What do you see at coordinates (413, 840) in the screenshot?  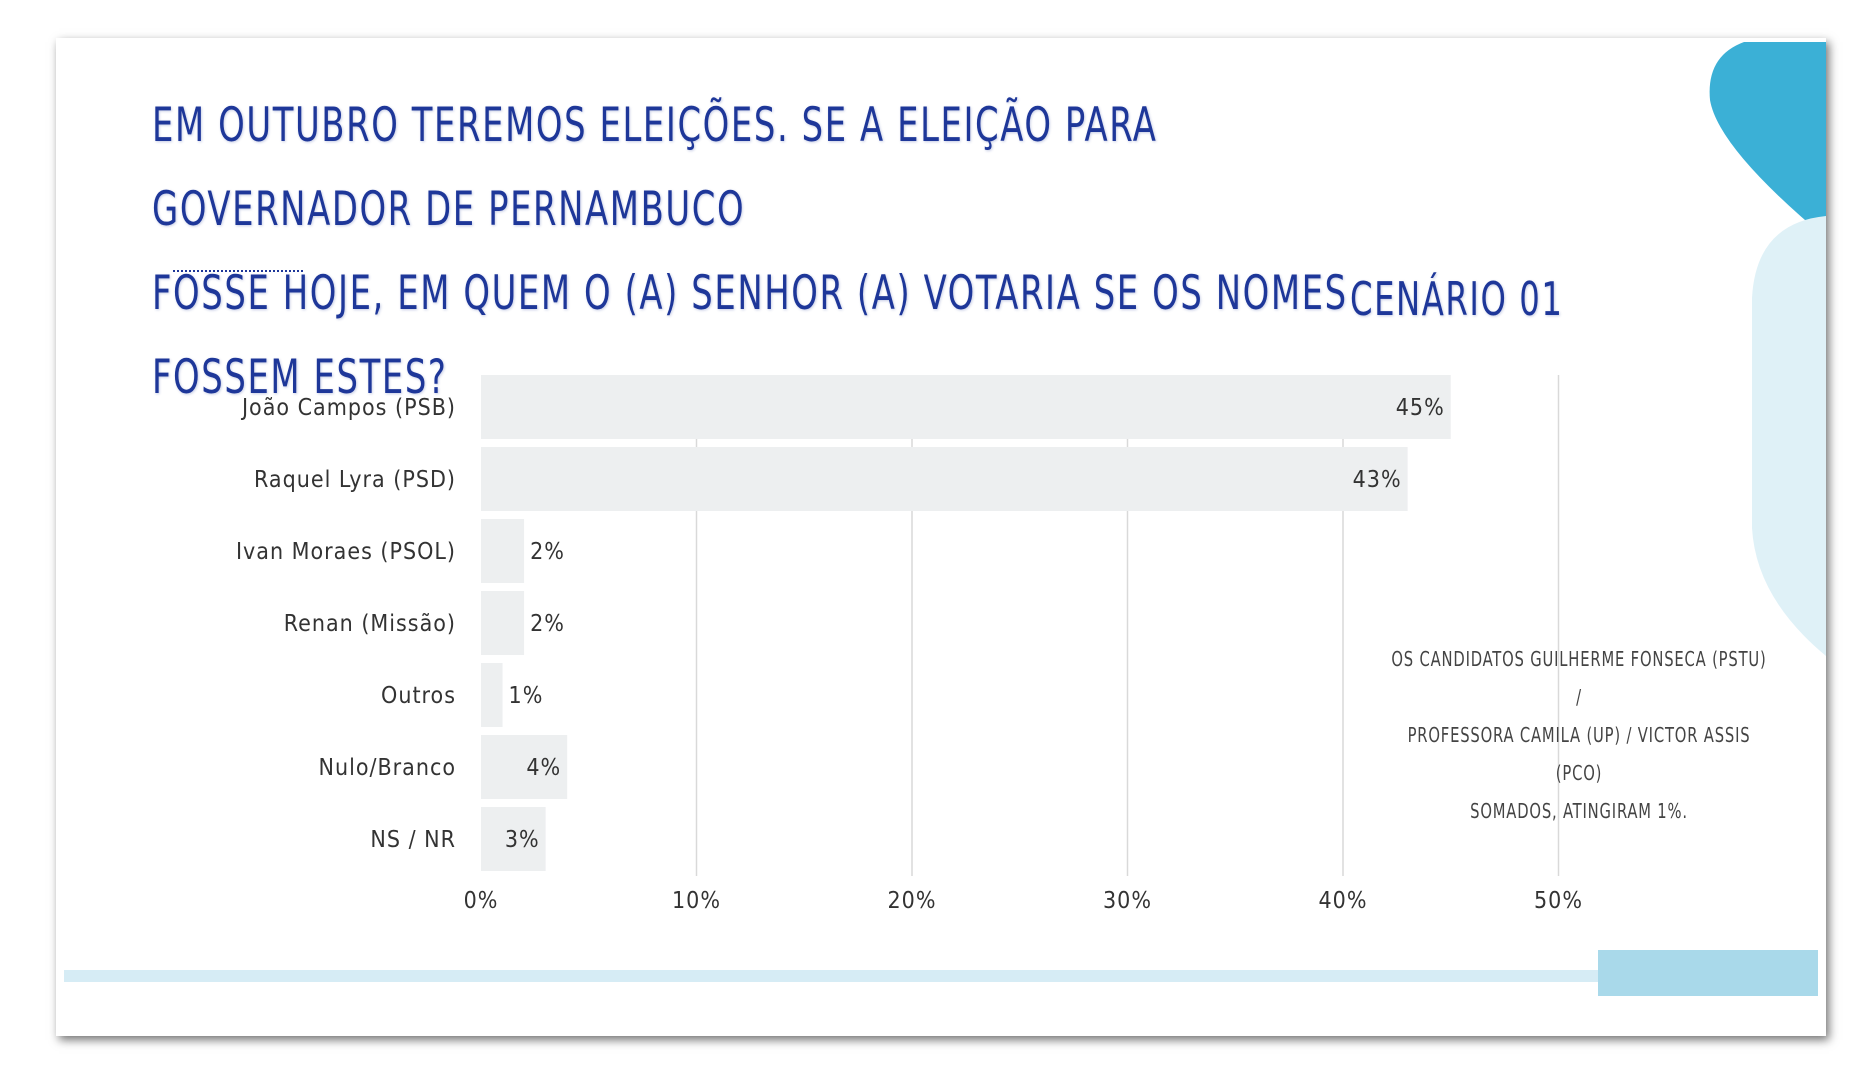 I see `category-label: NS / NR` at bounding box center [413, 840].